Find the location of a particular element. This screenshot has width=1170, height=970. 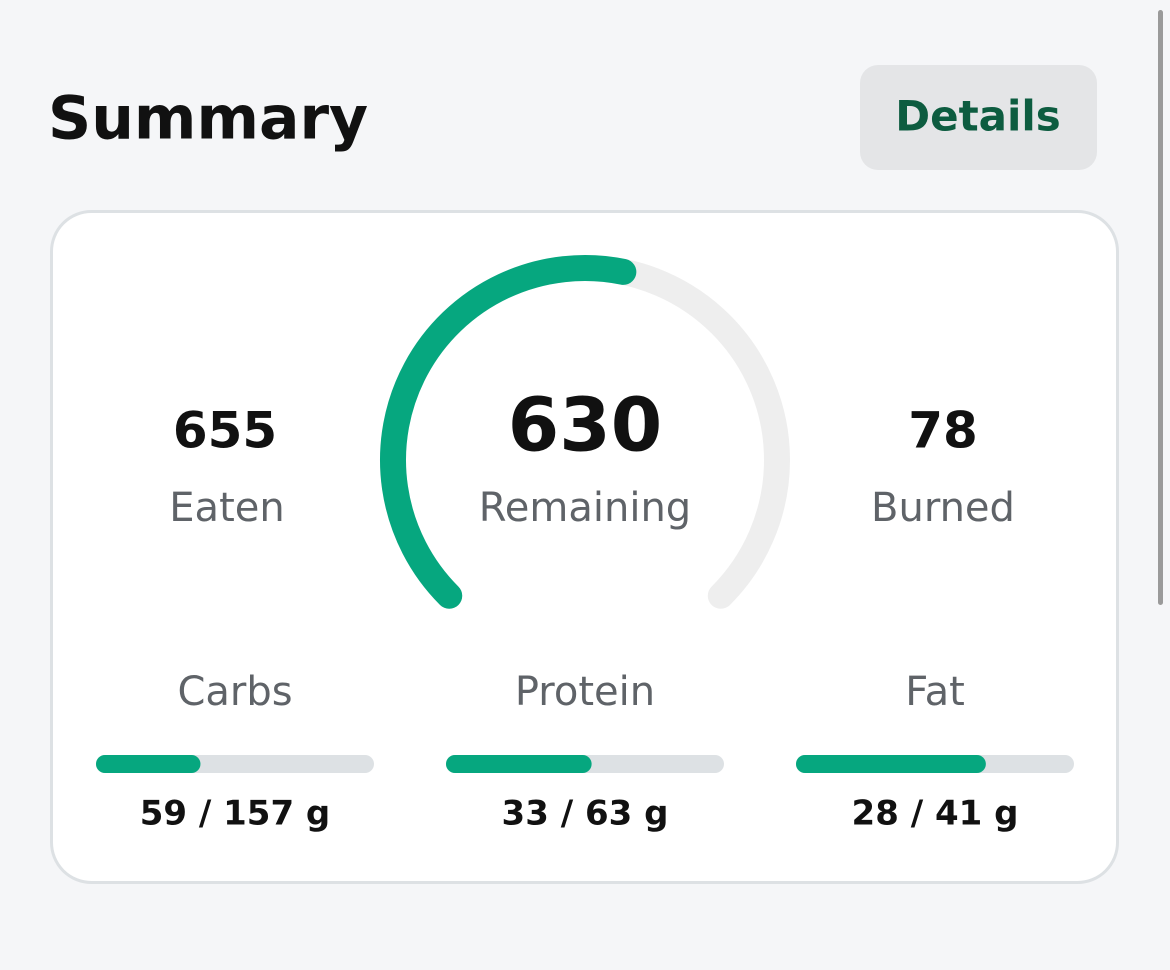

macro-name: Fat is located at coordinates (935, 692).